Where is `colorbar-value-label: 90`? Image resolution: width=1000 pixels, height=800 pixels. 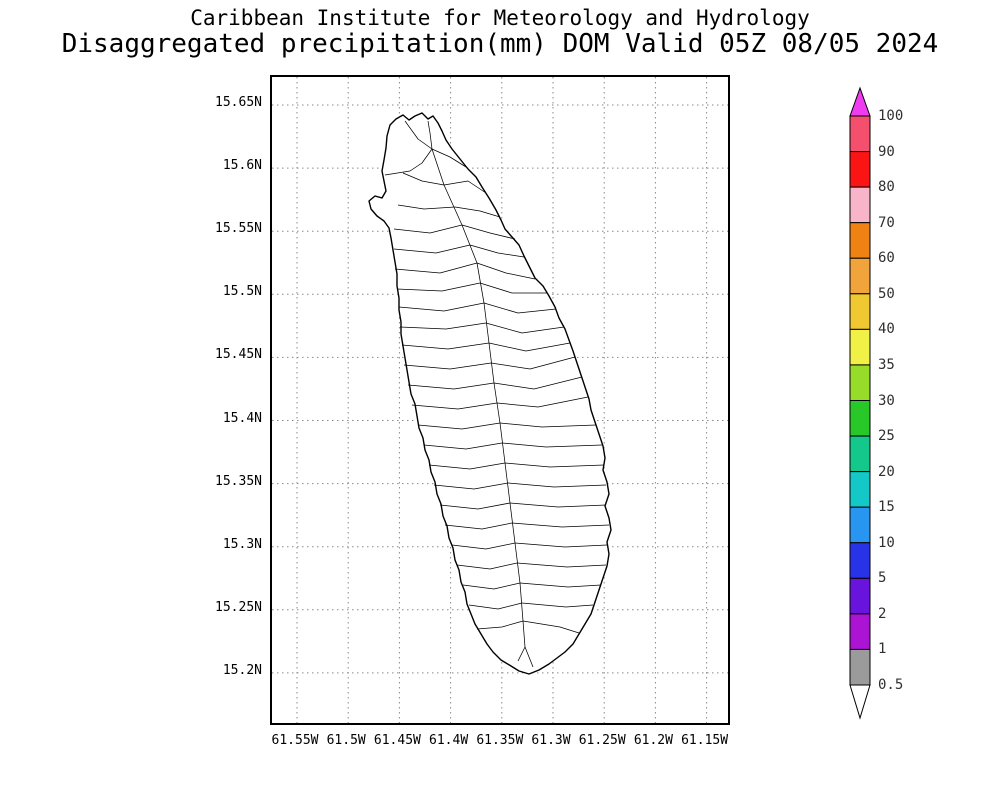
colorbar-value-label: 90 is located at coordinates (886, 151).